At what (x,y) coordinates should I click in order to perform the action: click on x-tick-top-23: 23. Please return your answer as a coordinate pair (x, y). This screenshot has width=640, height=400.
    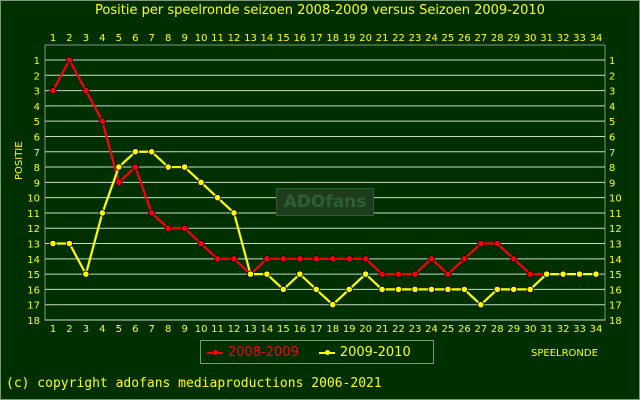
    Looking at the image, I should click on (415, 38).